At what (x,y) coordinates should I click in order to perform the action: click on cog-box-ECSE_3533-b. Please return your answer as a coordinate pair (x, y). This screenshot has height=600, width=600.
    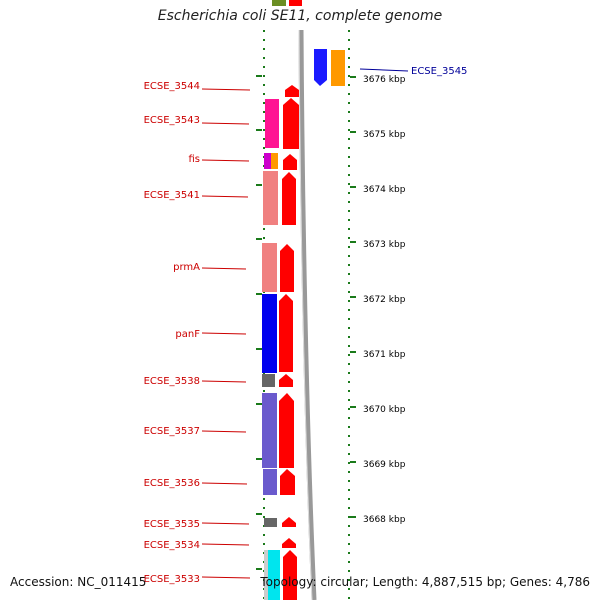
    Looking at the image, I should click on (274, 575).